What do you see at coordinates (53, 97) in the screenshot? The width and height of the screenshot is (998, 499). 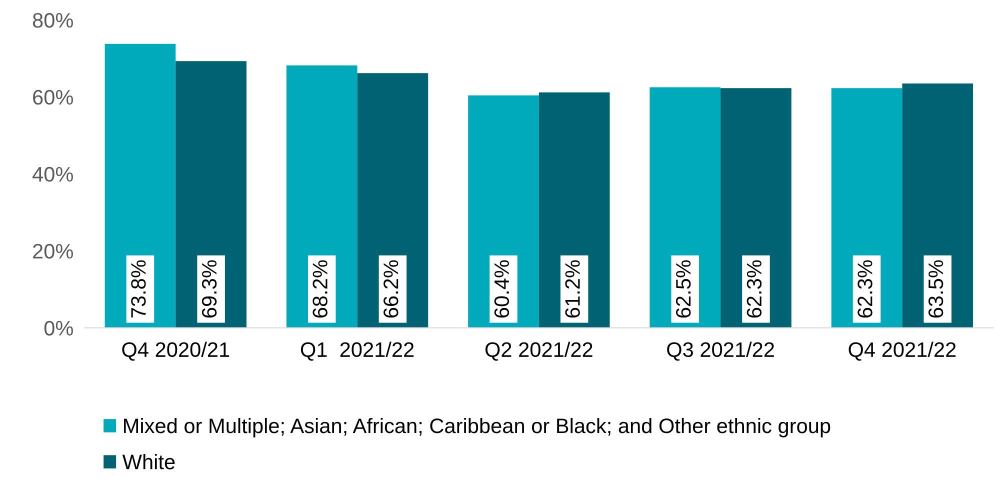 I see `y-tick-label: 60%` at bounding box center [53, 97].